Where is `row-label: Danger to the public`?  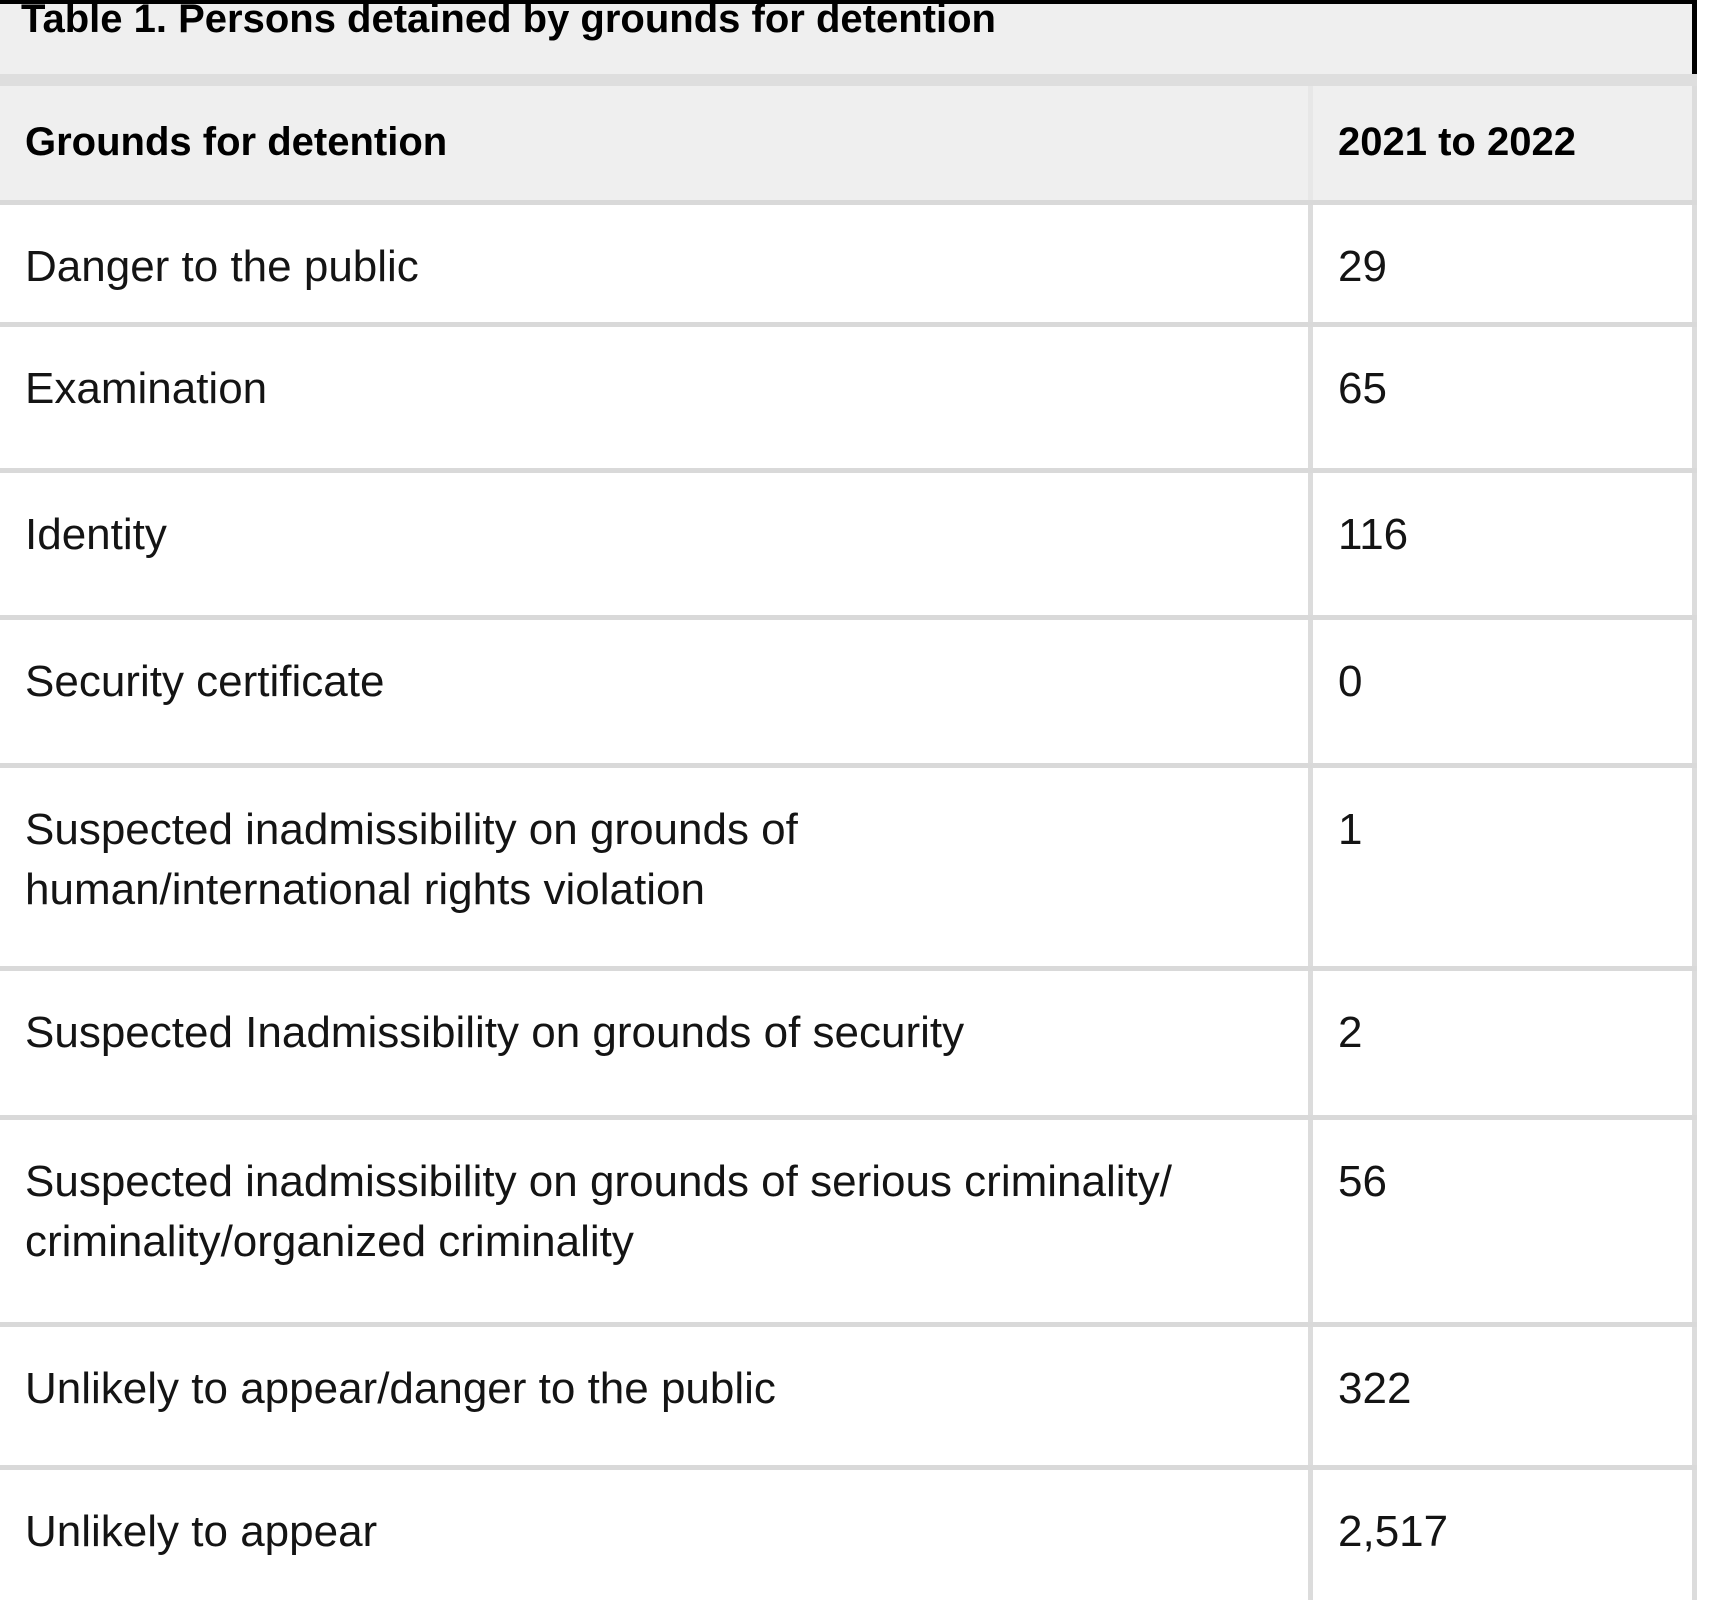
row-label: Danger to the public is located at coordinates (222, 266).